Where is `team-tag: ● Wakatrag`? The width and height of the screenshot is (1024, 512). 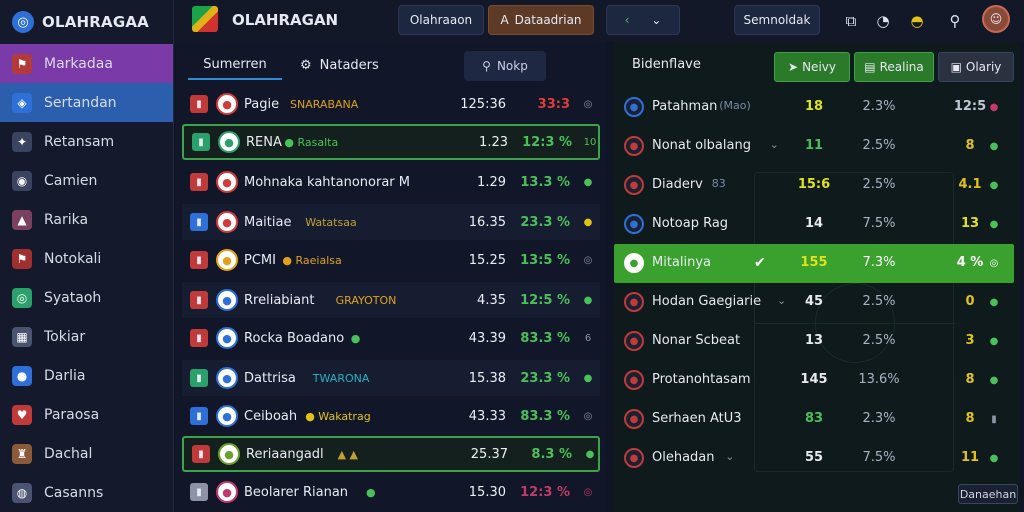
team-tag: ● Wakatrag is located at coordinates (338, 416).